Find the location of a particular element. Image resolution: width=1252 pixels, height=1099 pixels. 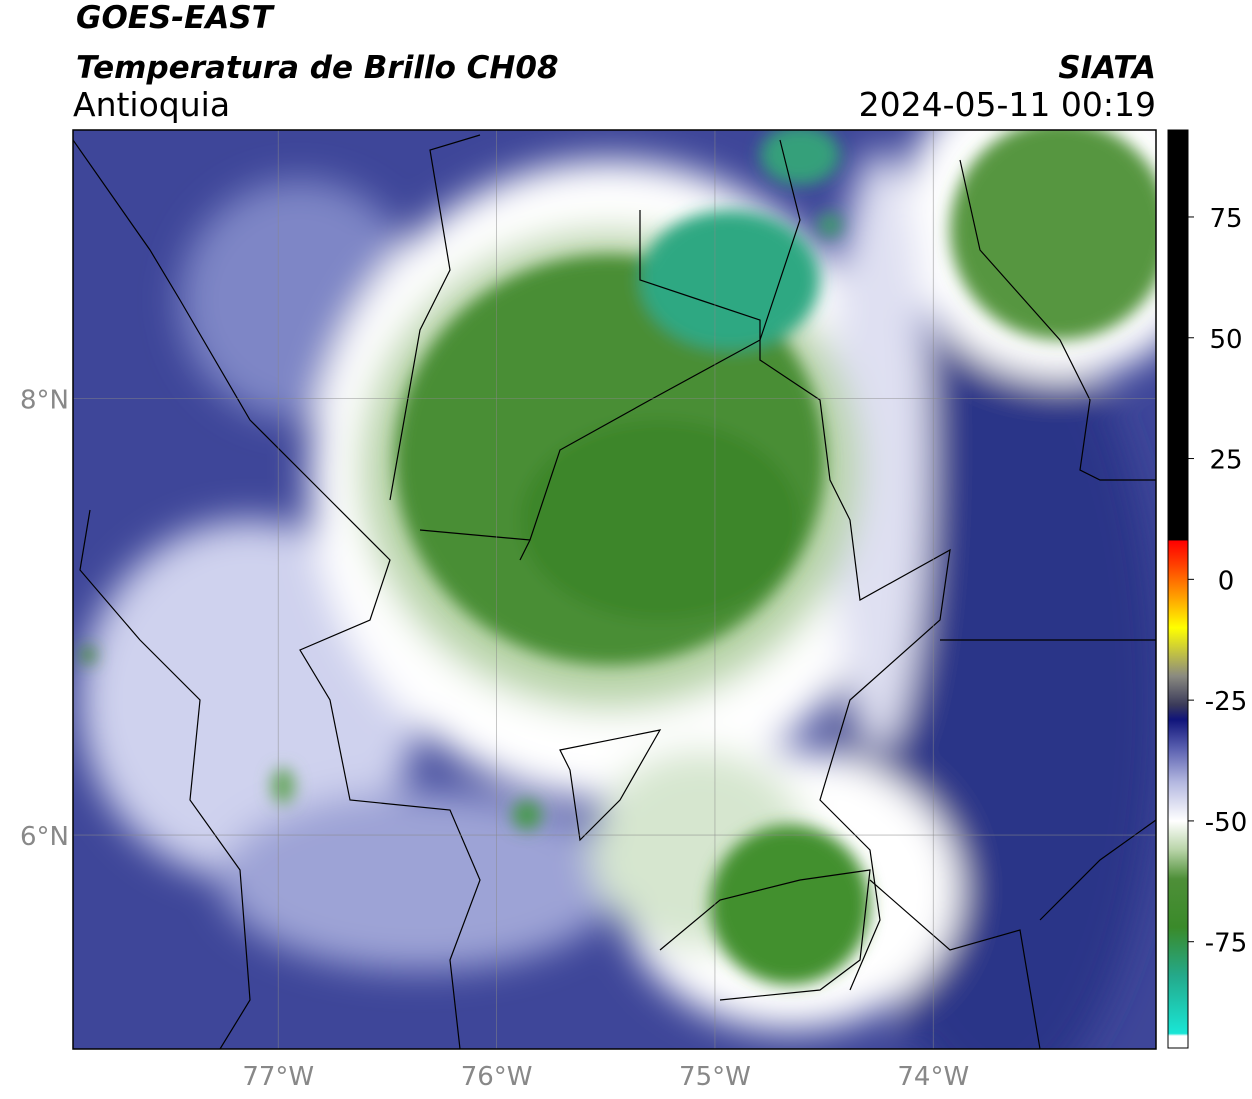

satellite-title: GOES-EAST is located at coordinates (176, 18).